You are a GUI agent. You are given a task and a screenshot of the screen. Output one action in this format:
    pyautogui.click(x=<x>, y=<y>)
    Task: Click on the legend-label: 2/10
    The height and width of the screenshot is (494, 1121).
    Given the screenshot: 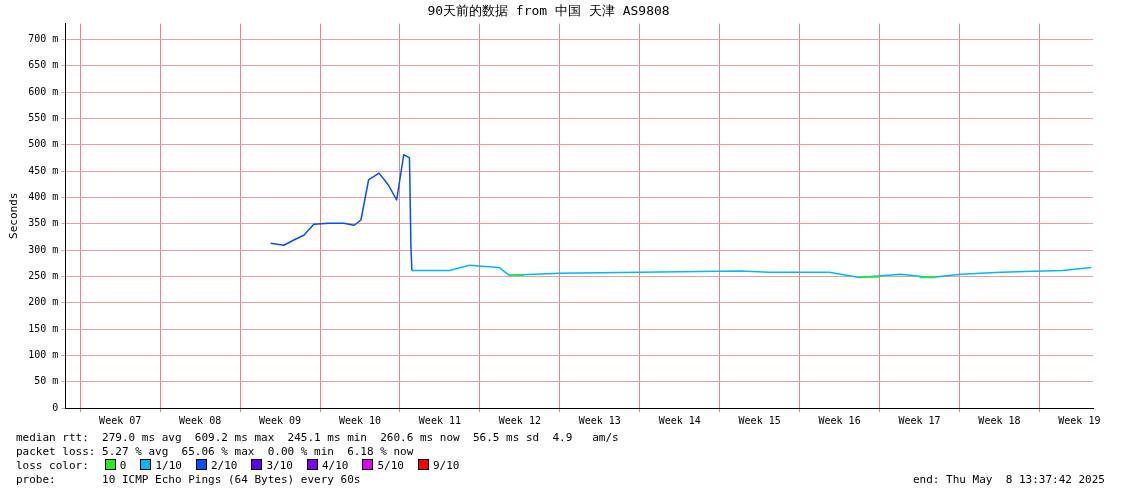 What is the action you would take?
    pyautogui.click(x=224, y=465)
    